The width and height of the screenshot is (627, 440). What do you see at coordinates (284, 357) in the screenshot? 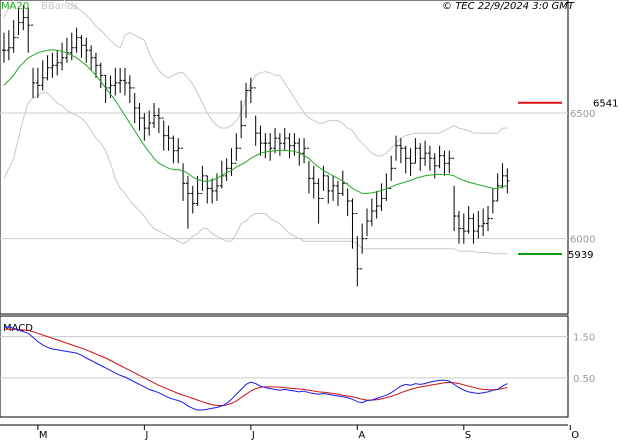
I see `macd-grid` at bounding box center [284, 357].